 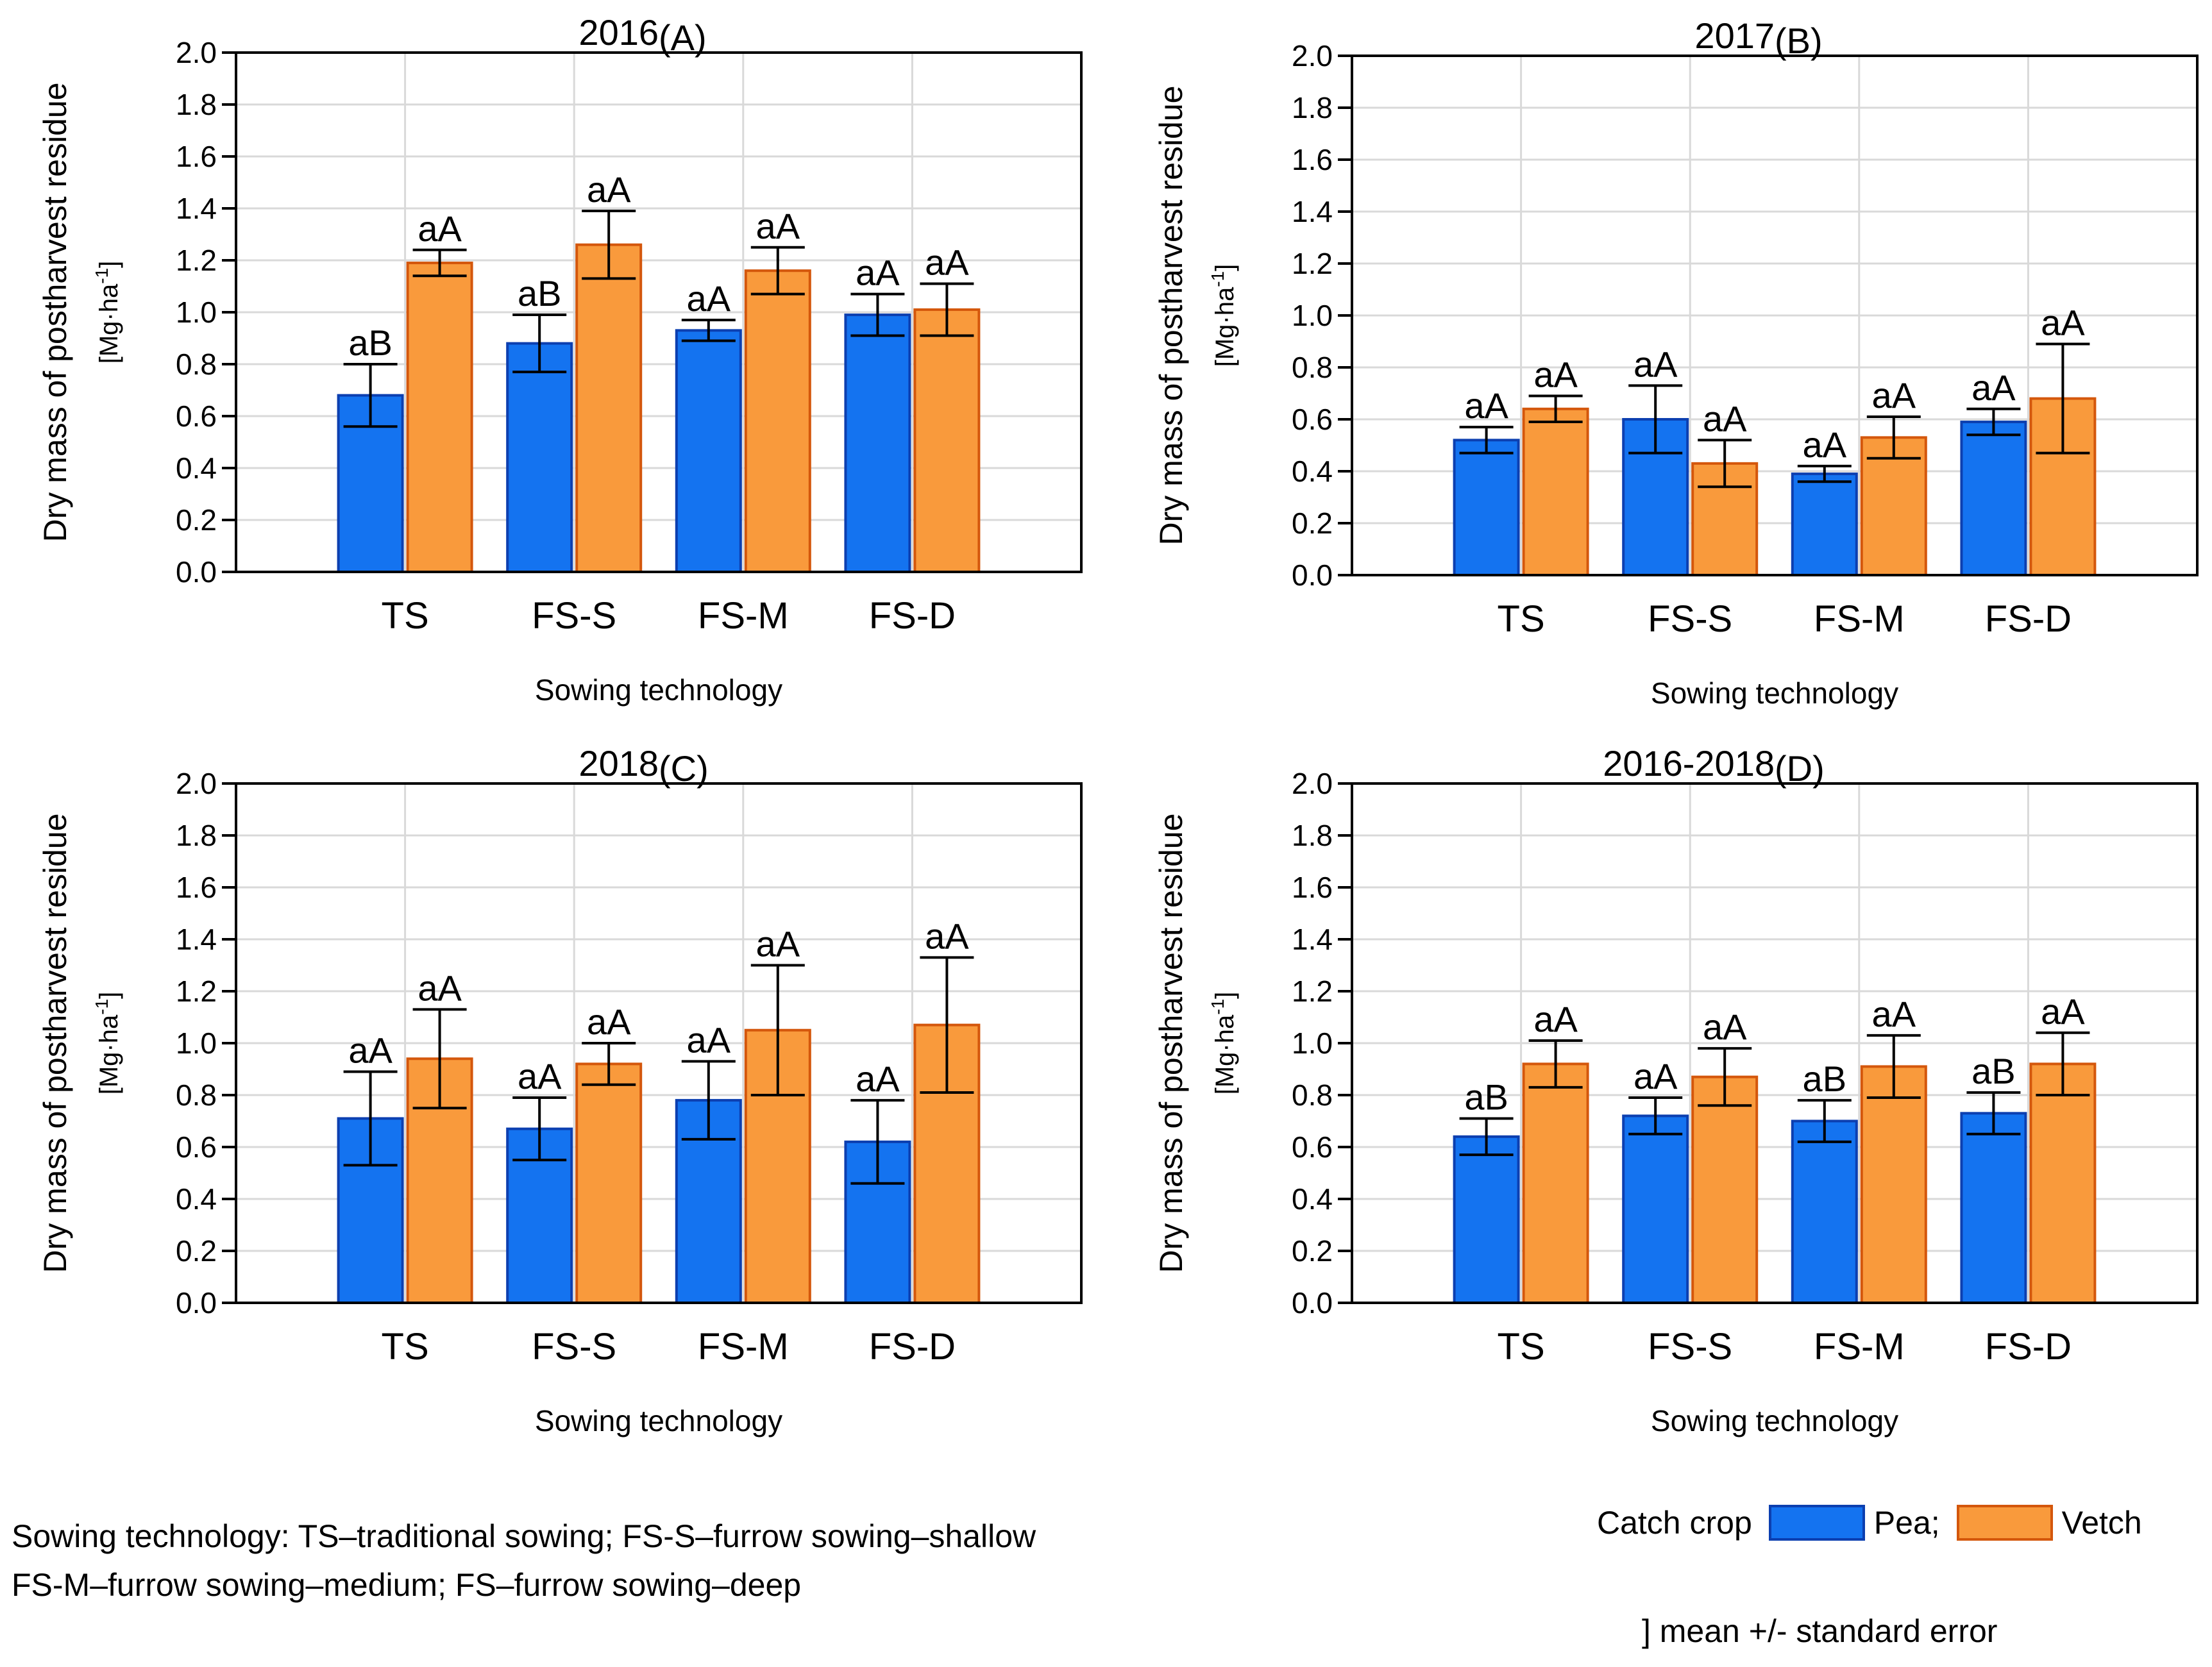 What do you see at coordinates (1486, 1220) in the screenshot?
I see `bar-pea-ts` at bounding box center [1486, 1220].